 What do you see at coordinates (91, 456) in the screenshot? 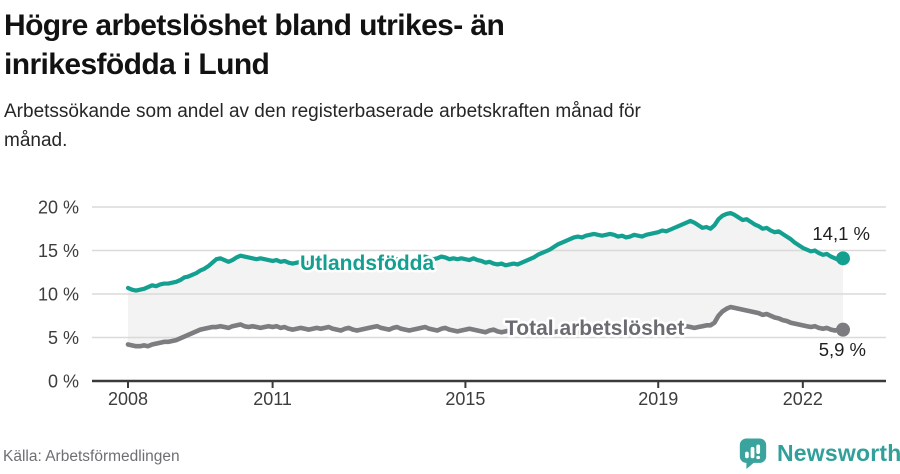
I see `source-note: Källa: Arbetsförmedlingen` at bounding box center [91, 456].